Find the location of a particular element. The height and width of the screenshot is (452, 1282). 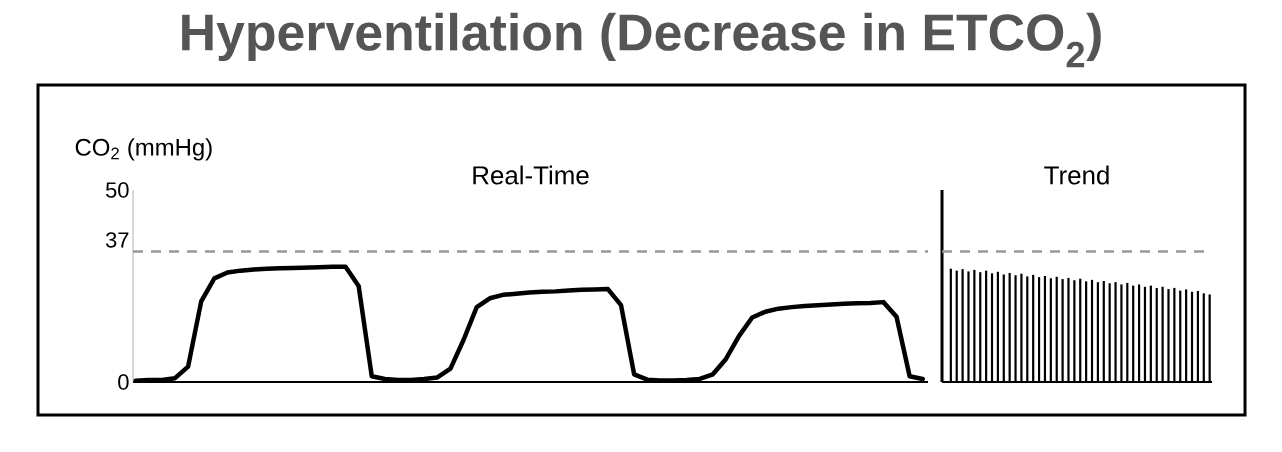

chart-title: Hyperventilation (Decrease in ETCO$_{2}$) is located at coordinates (641, 40).